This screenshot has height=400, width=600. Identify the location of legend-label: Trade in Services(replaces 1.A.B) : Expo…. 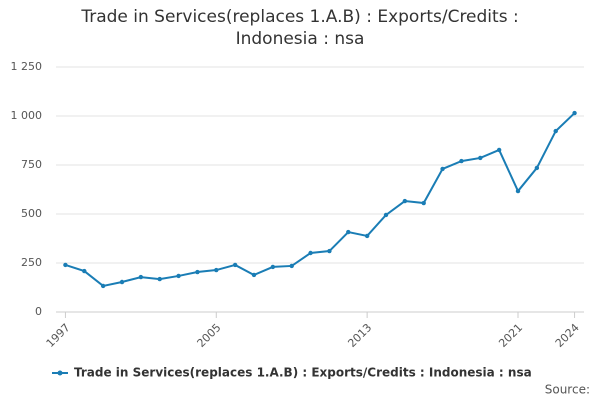
(303, 373).